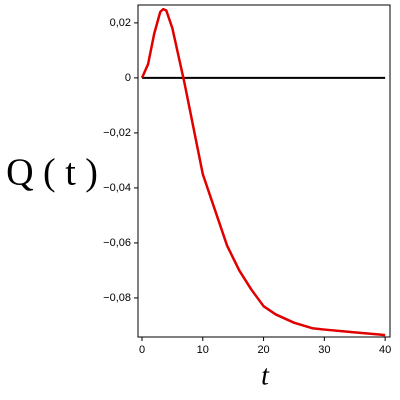 The width and height of the screenshot is (400, 400). I want to click on y-tick-label: −0,02, so click(117, 133).